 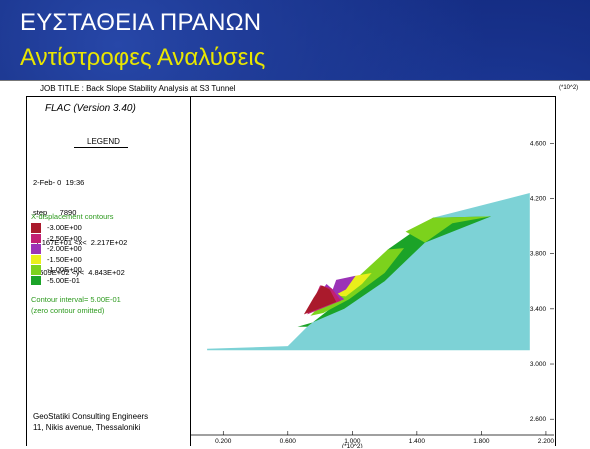 I want to click on company-name: GeoStatiki Consulting Engineers, so click(x=91, y=416).